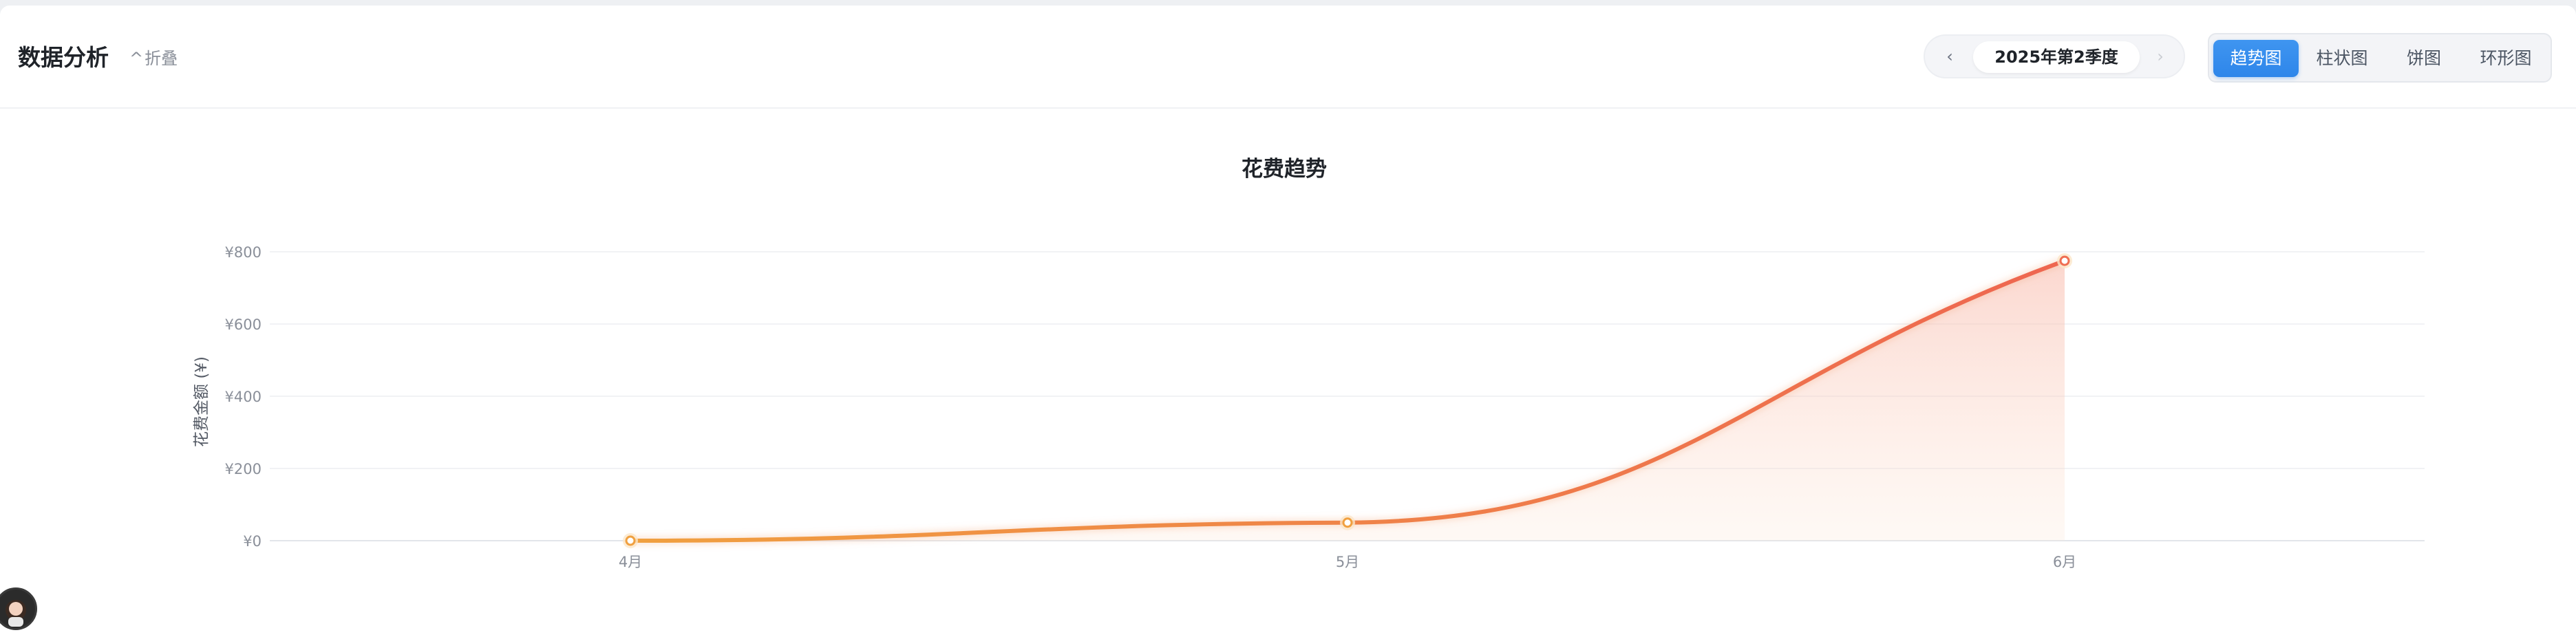 This screenshot has width=2576, height=637. What do you see at coordinates (136, 58) in the screenshot?
I see `chevron-up-icon: ^` at bounding box center [136, 58].